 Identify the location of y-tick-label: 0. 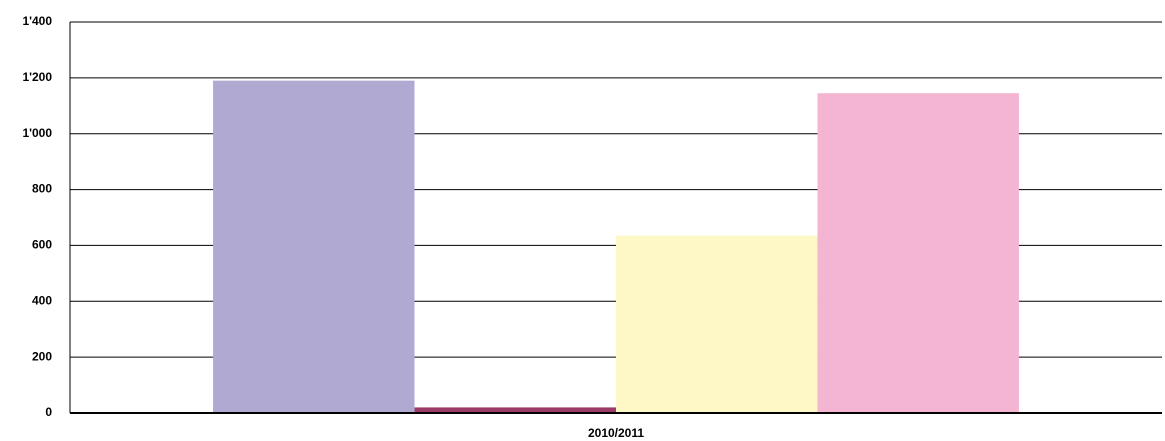
(48, 412).